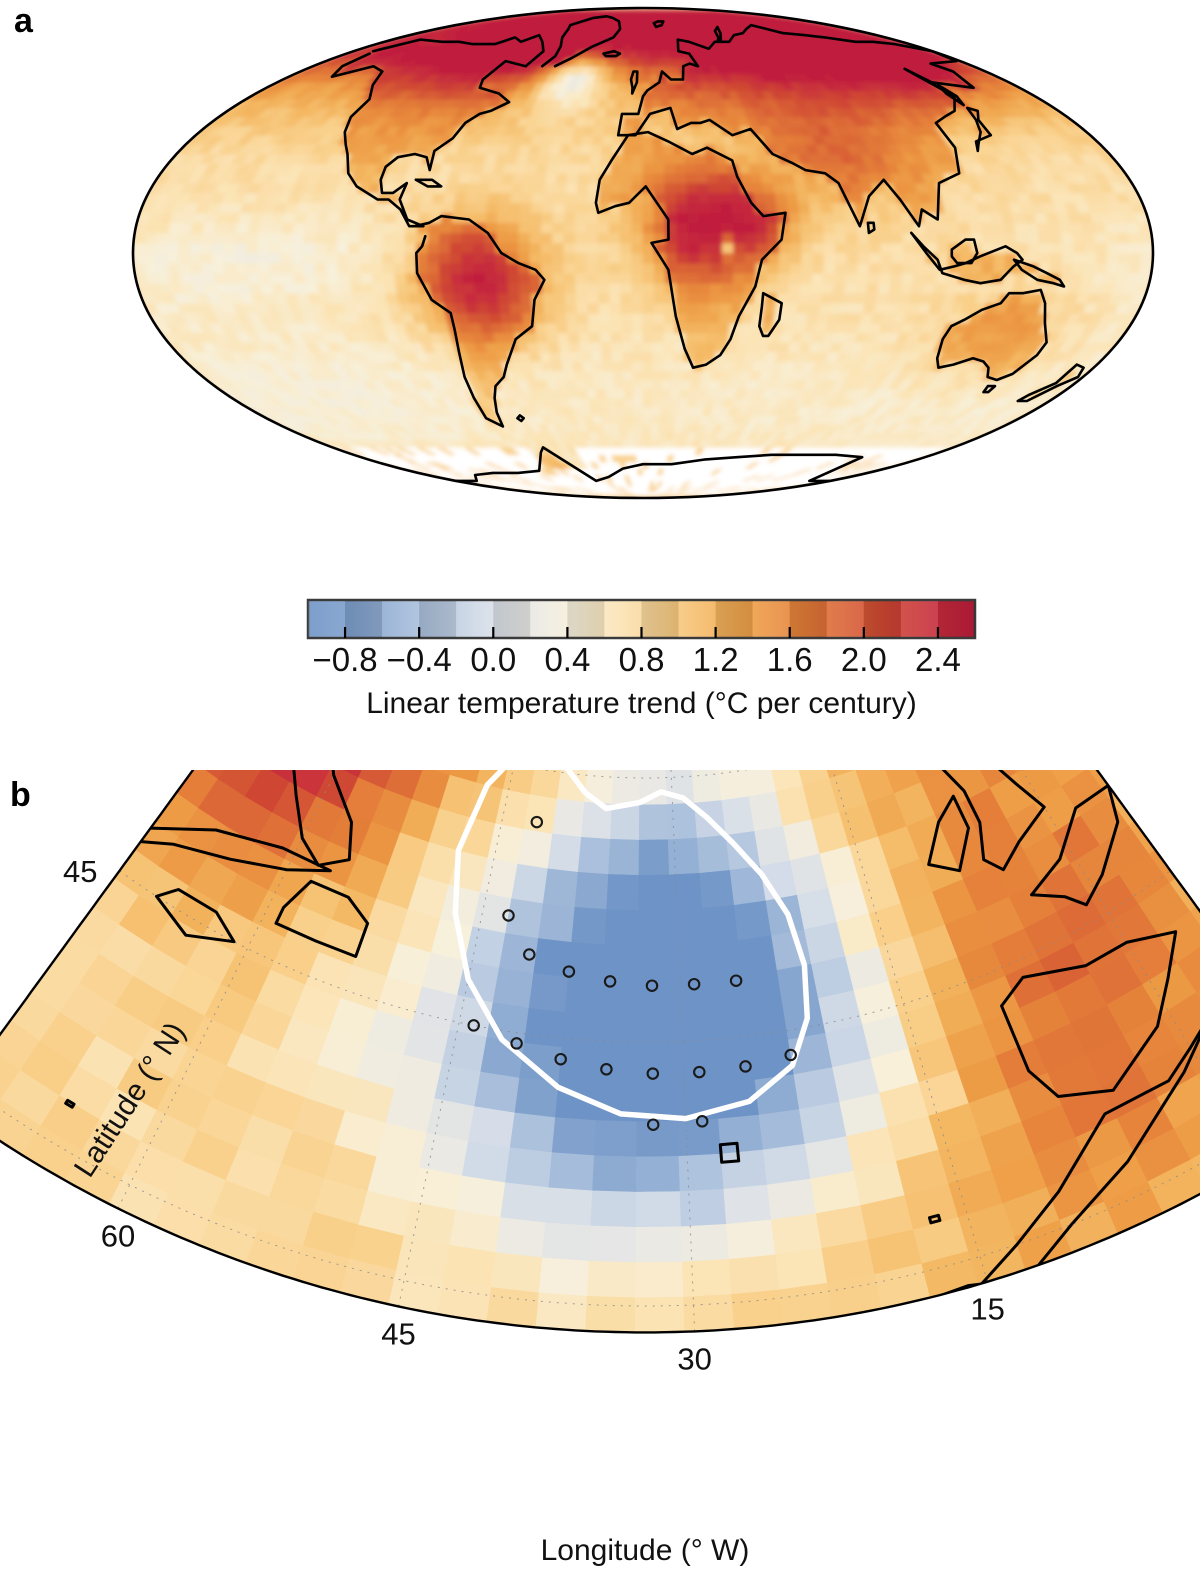 The height and width of the screenshot is (1578, 1200). I want to click on colorbar-ticks: −0.8 −0.4 0.0 0.4 0.8 1.2 1.6 2.0 2.4, so click(636, 652).